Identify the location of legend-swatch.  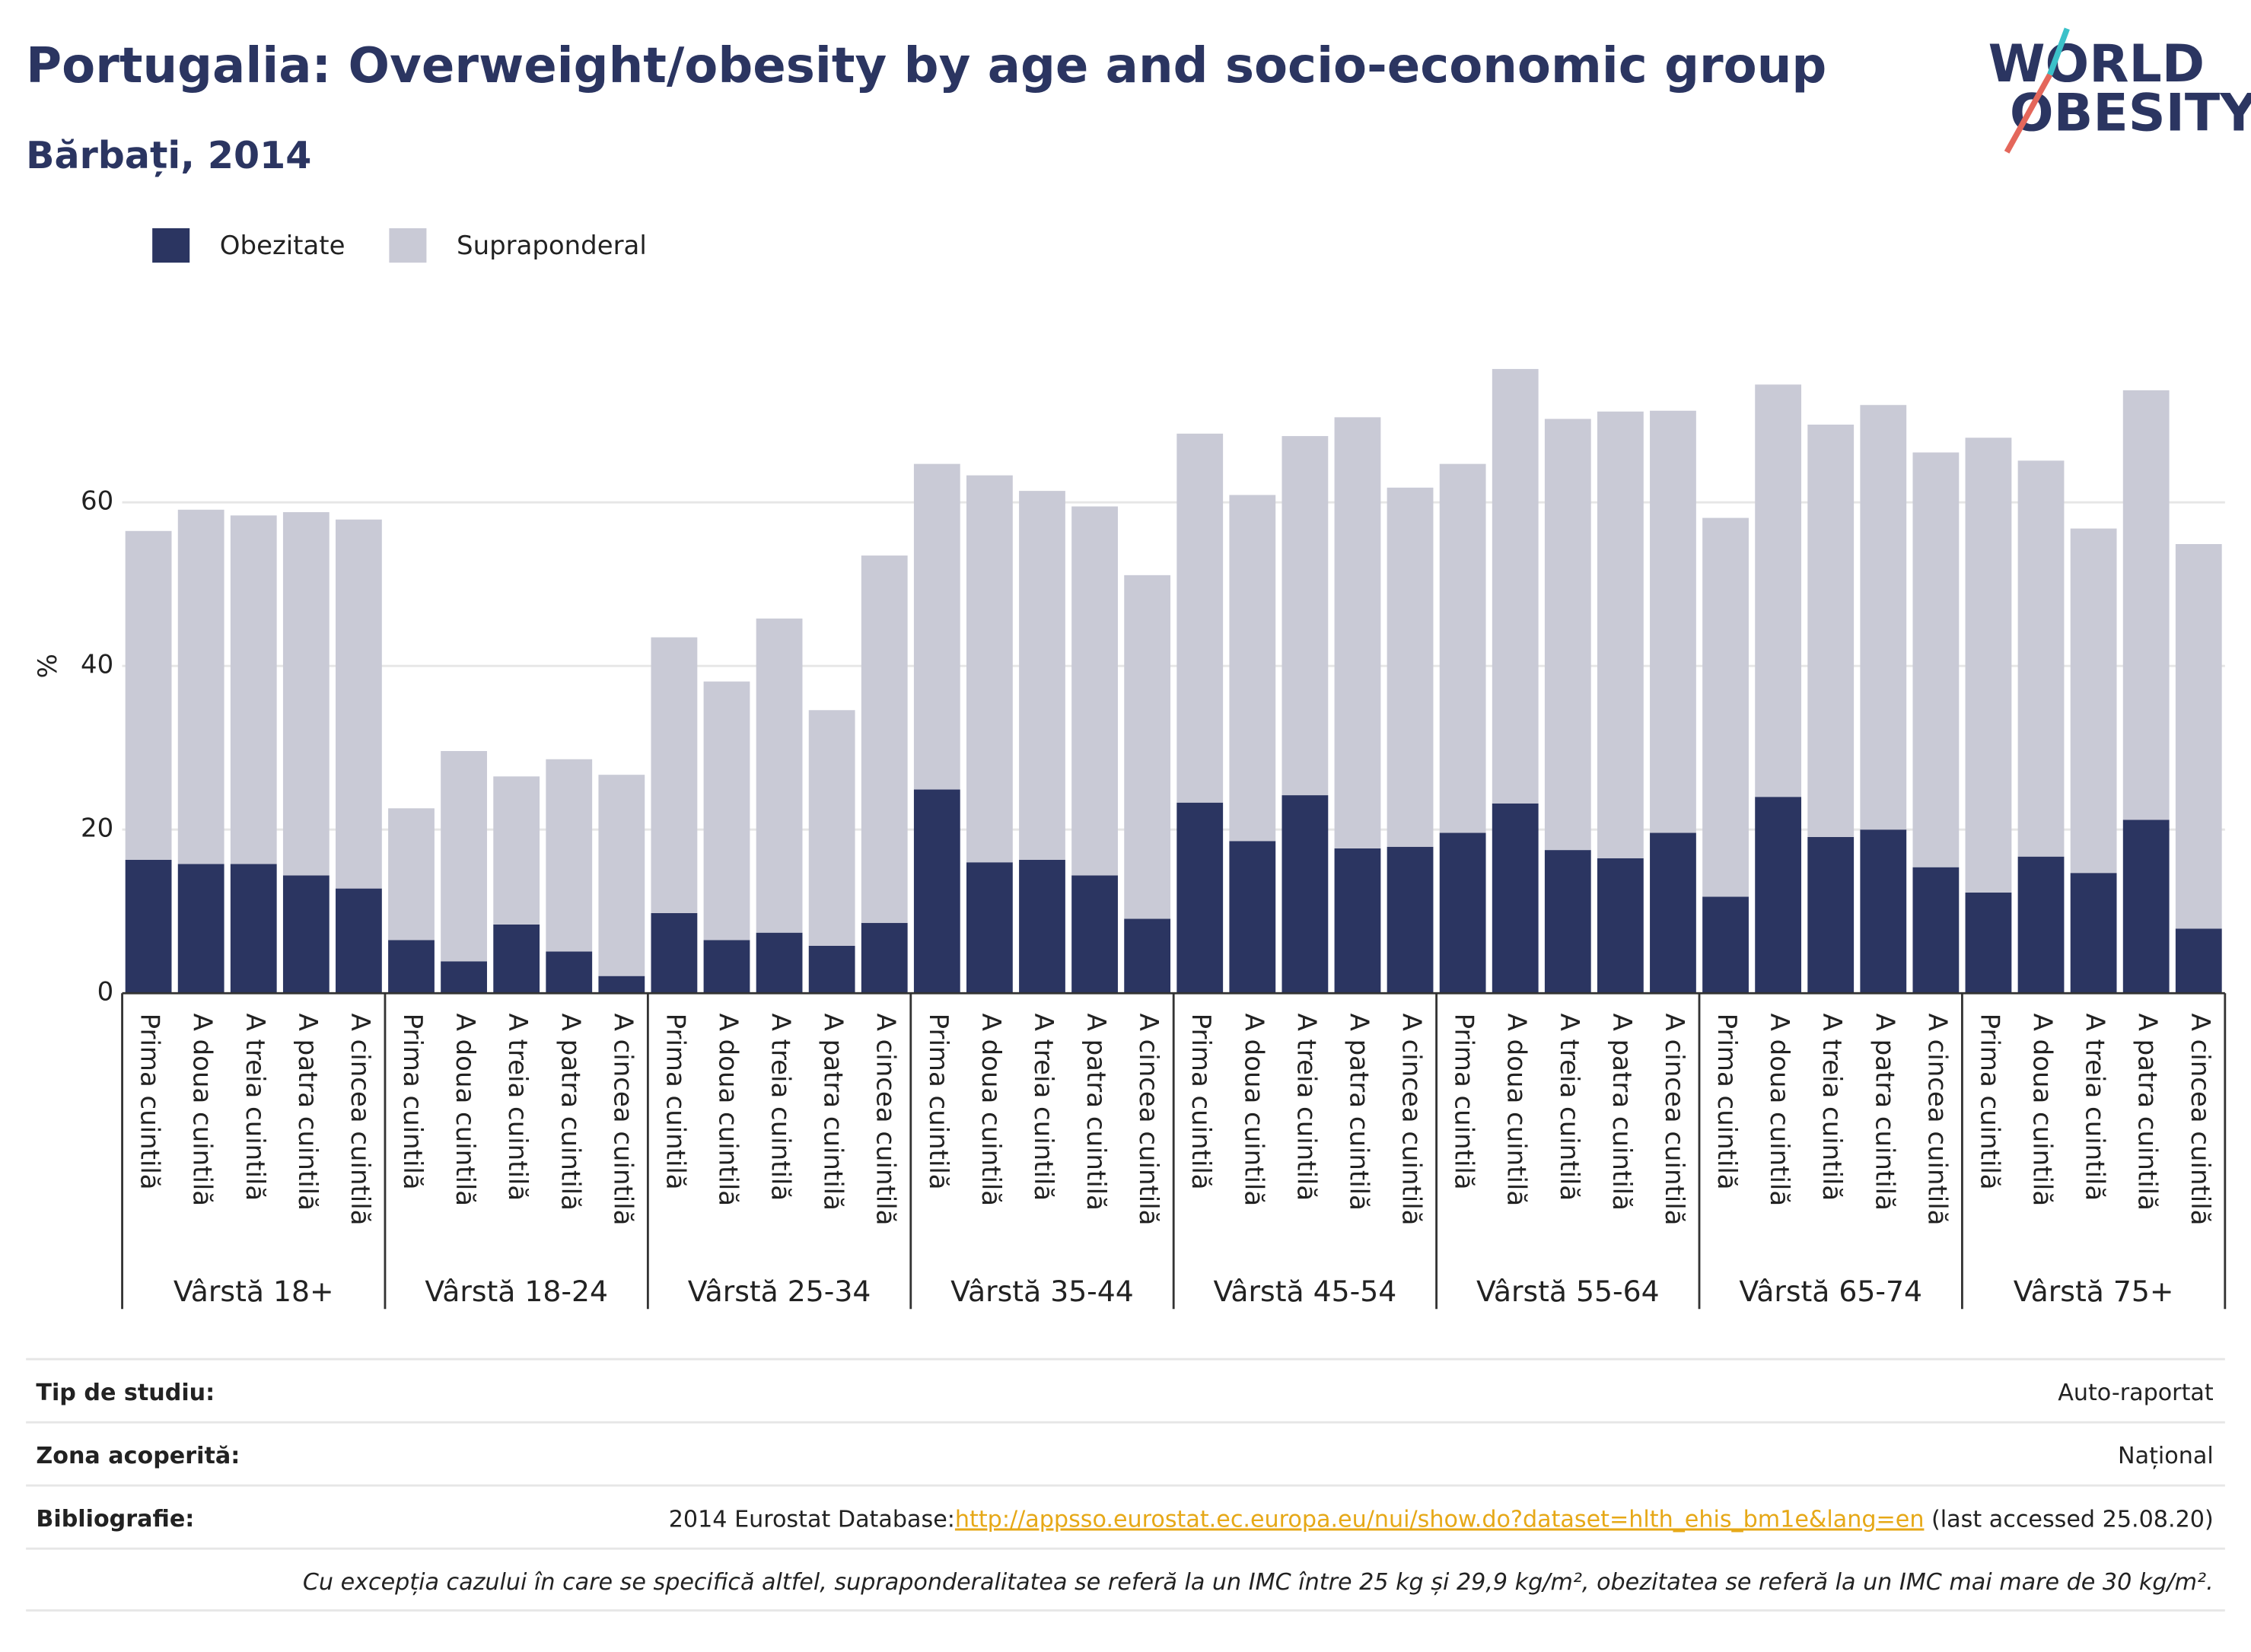
(171, 245).